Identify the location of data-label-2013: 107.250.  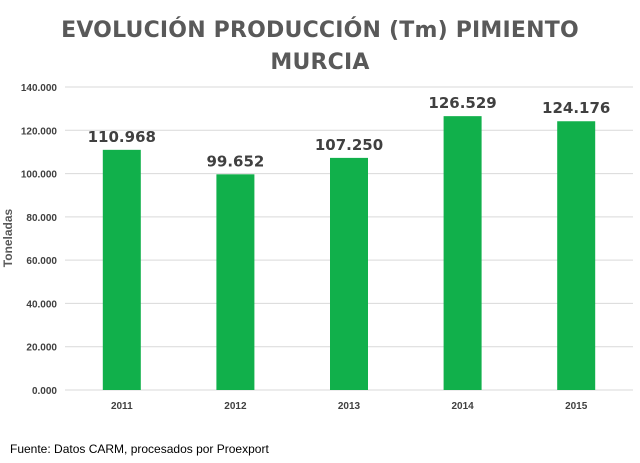
(349, 145).